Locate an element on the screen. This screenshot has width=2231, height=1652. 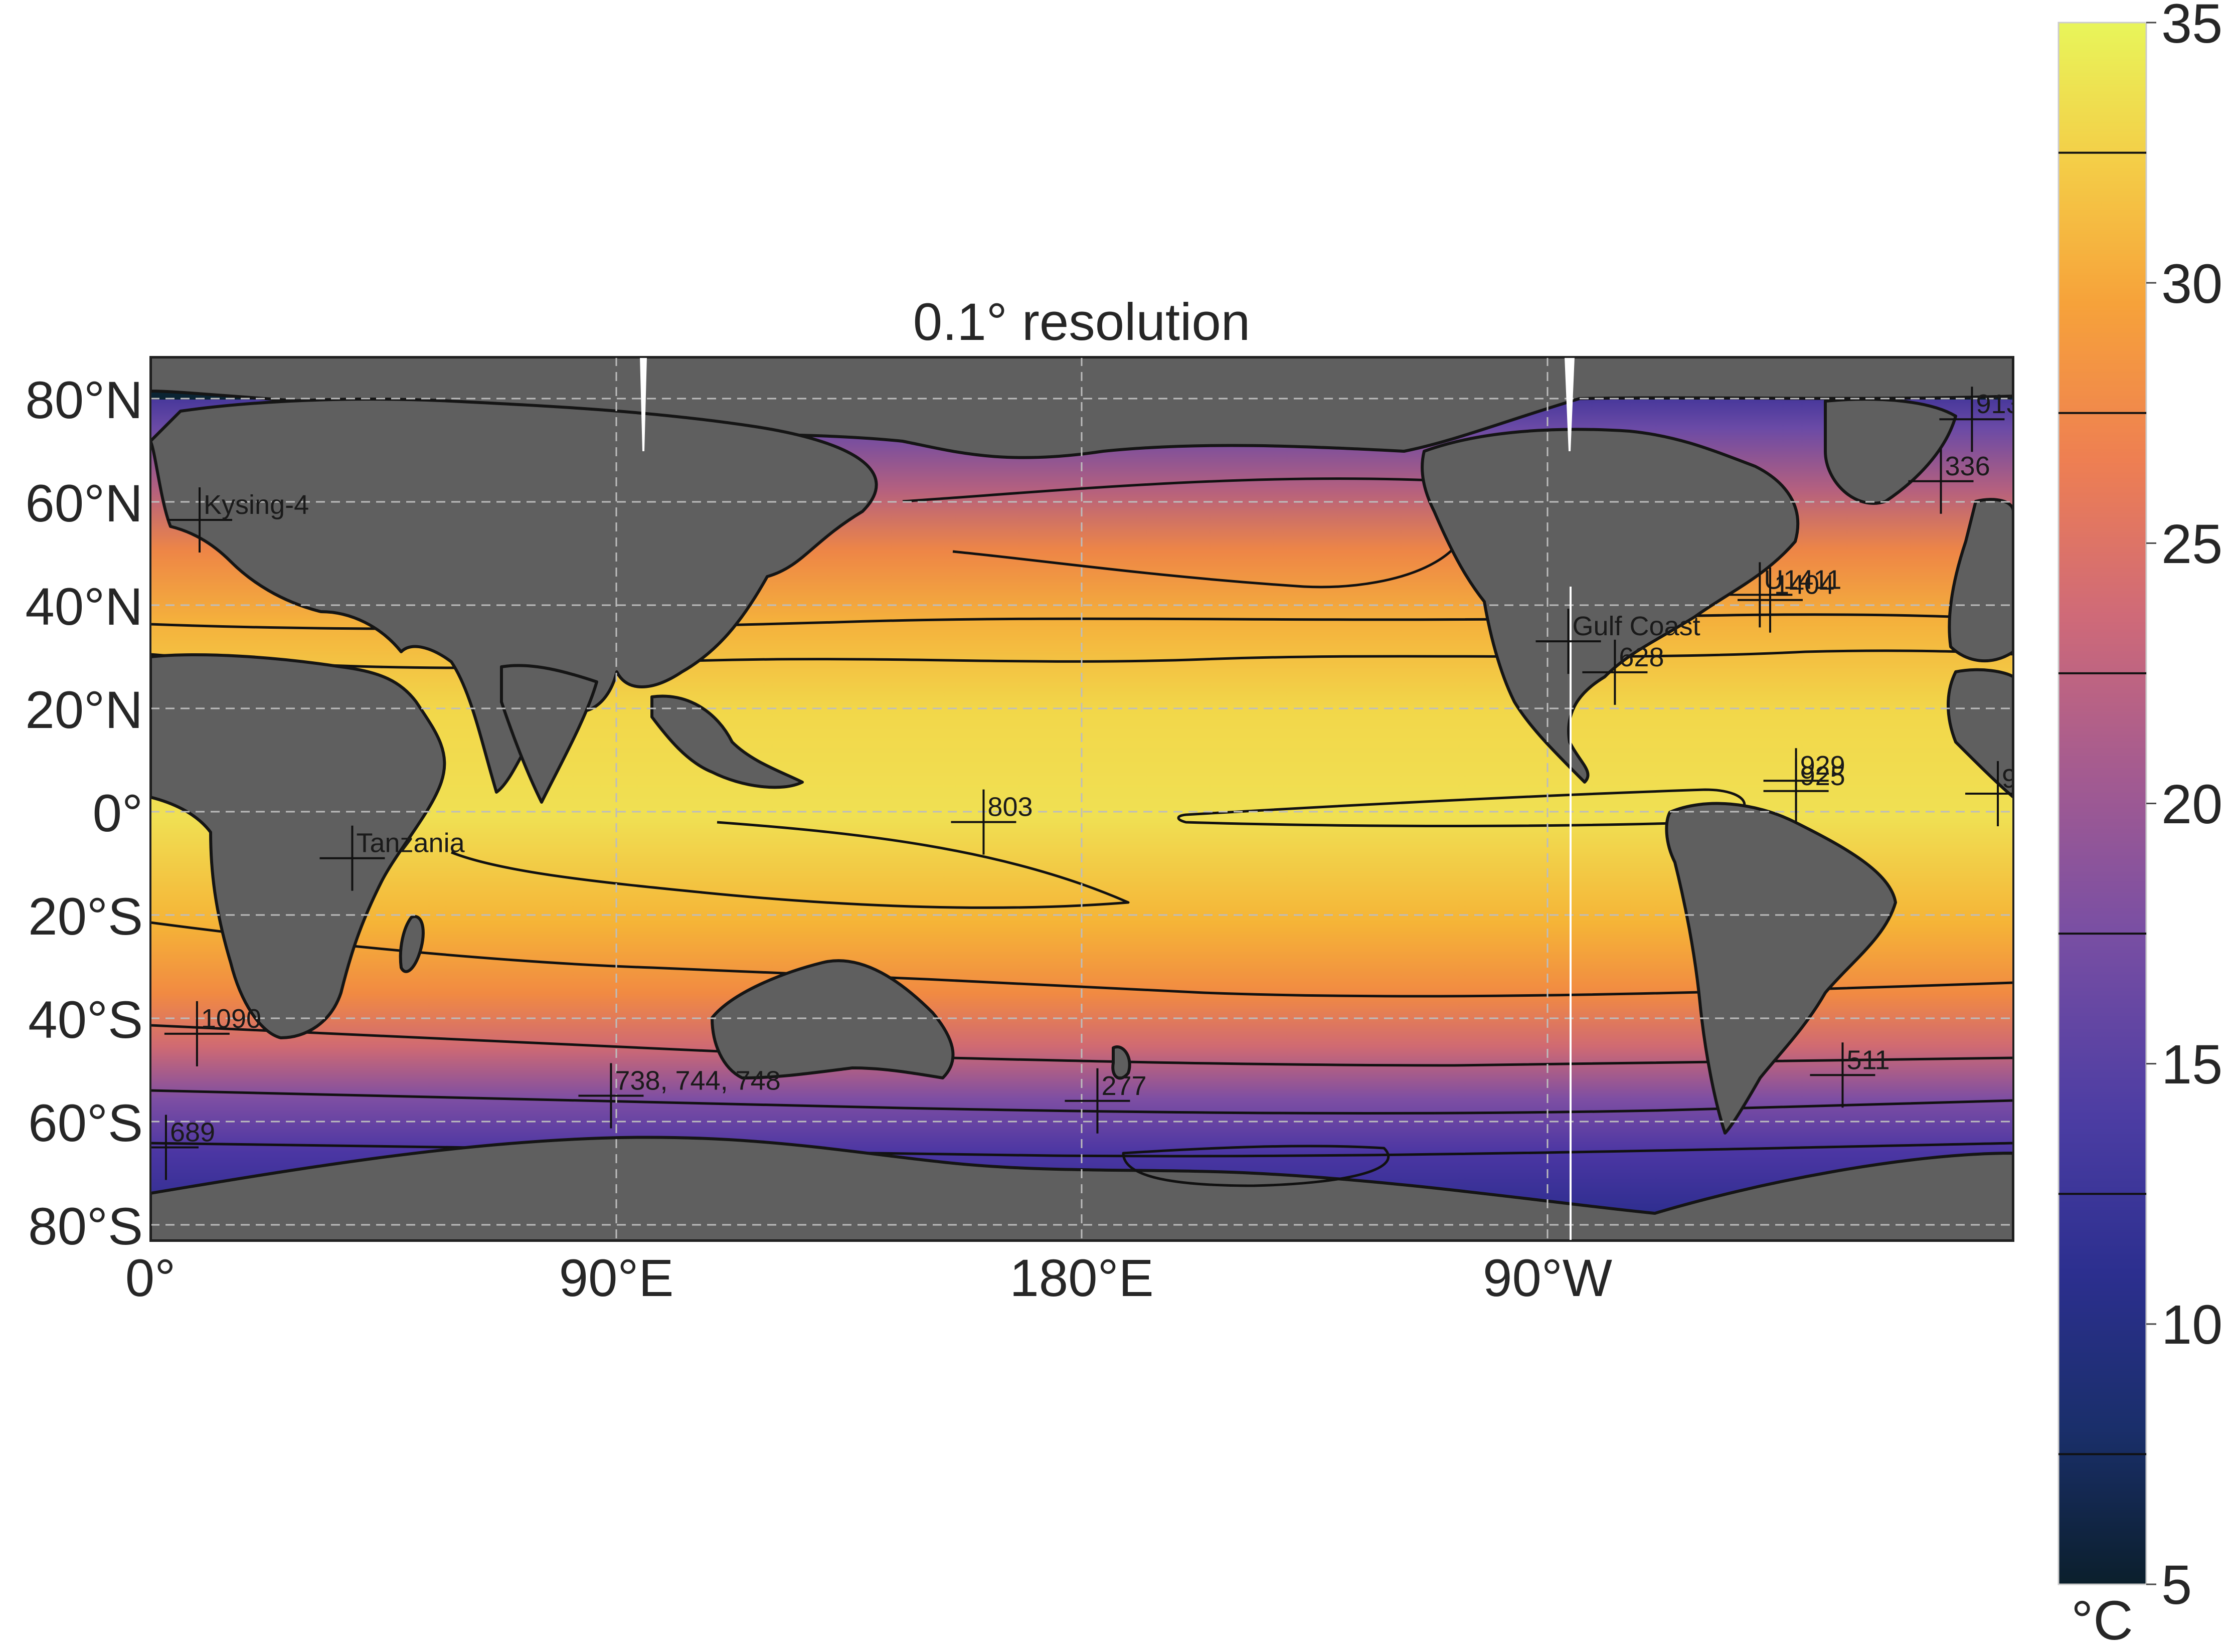
site-marker: 959 is located at coordinates (2006, 793).